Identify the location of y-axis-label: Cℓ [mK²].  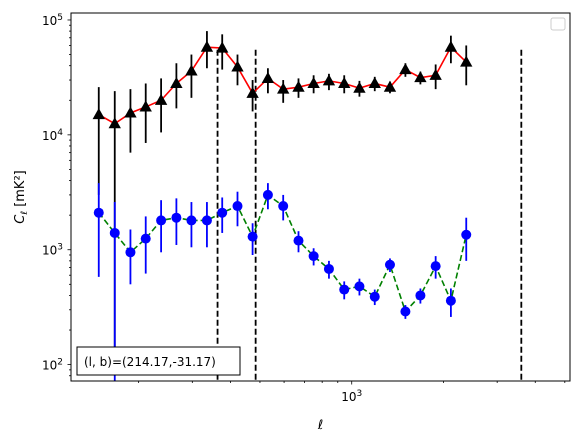
(21, 196).